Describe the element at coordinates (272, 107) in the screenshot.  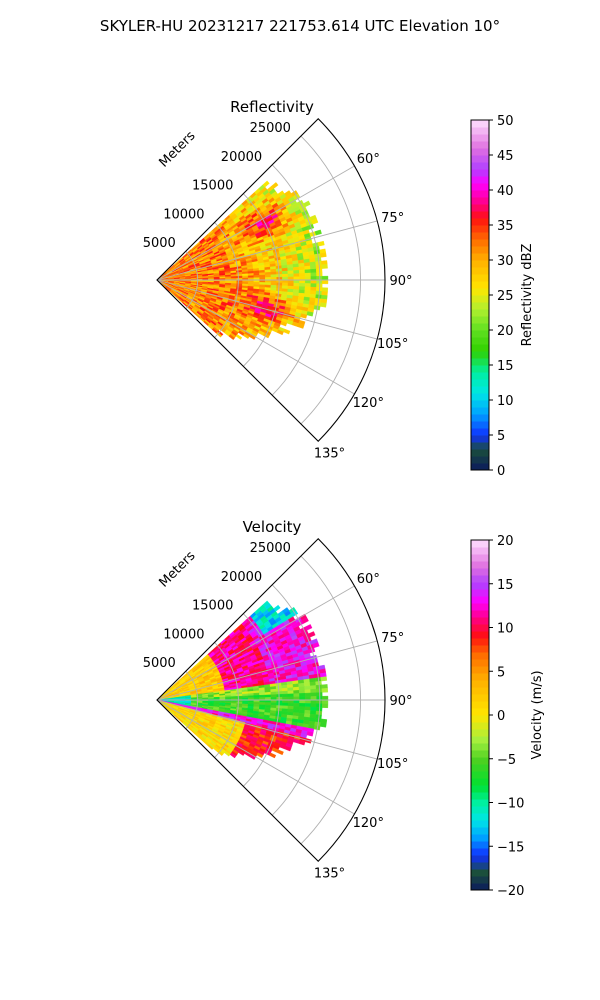
I see `reflectivity-title: Reflectivity` at that location.